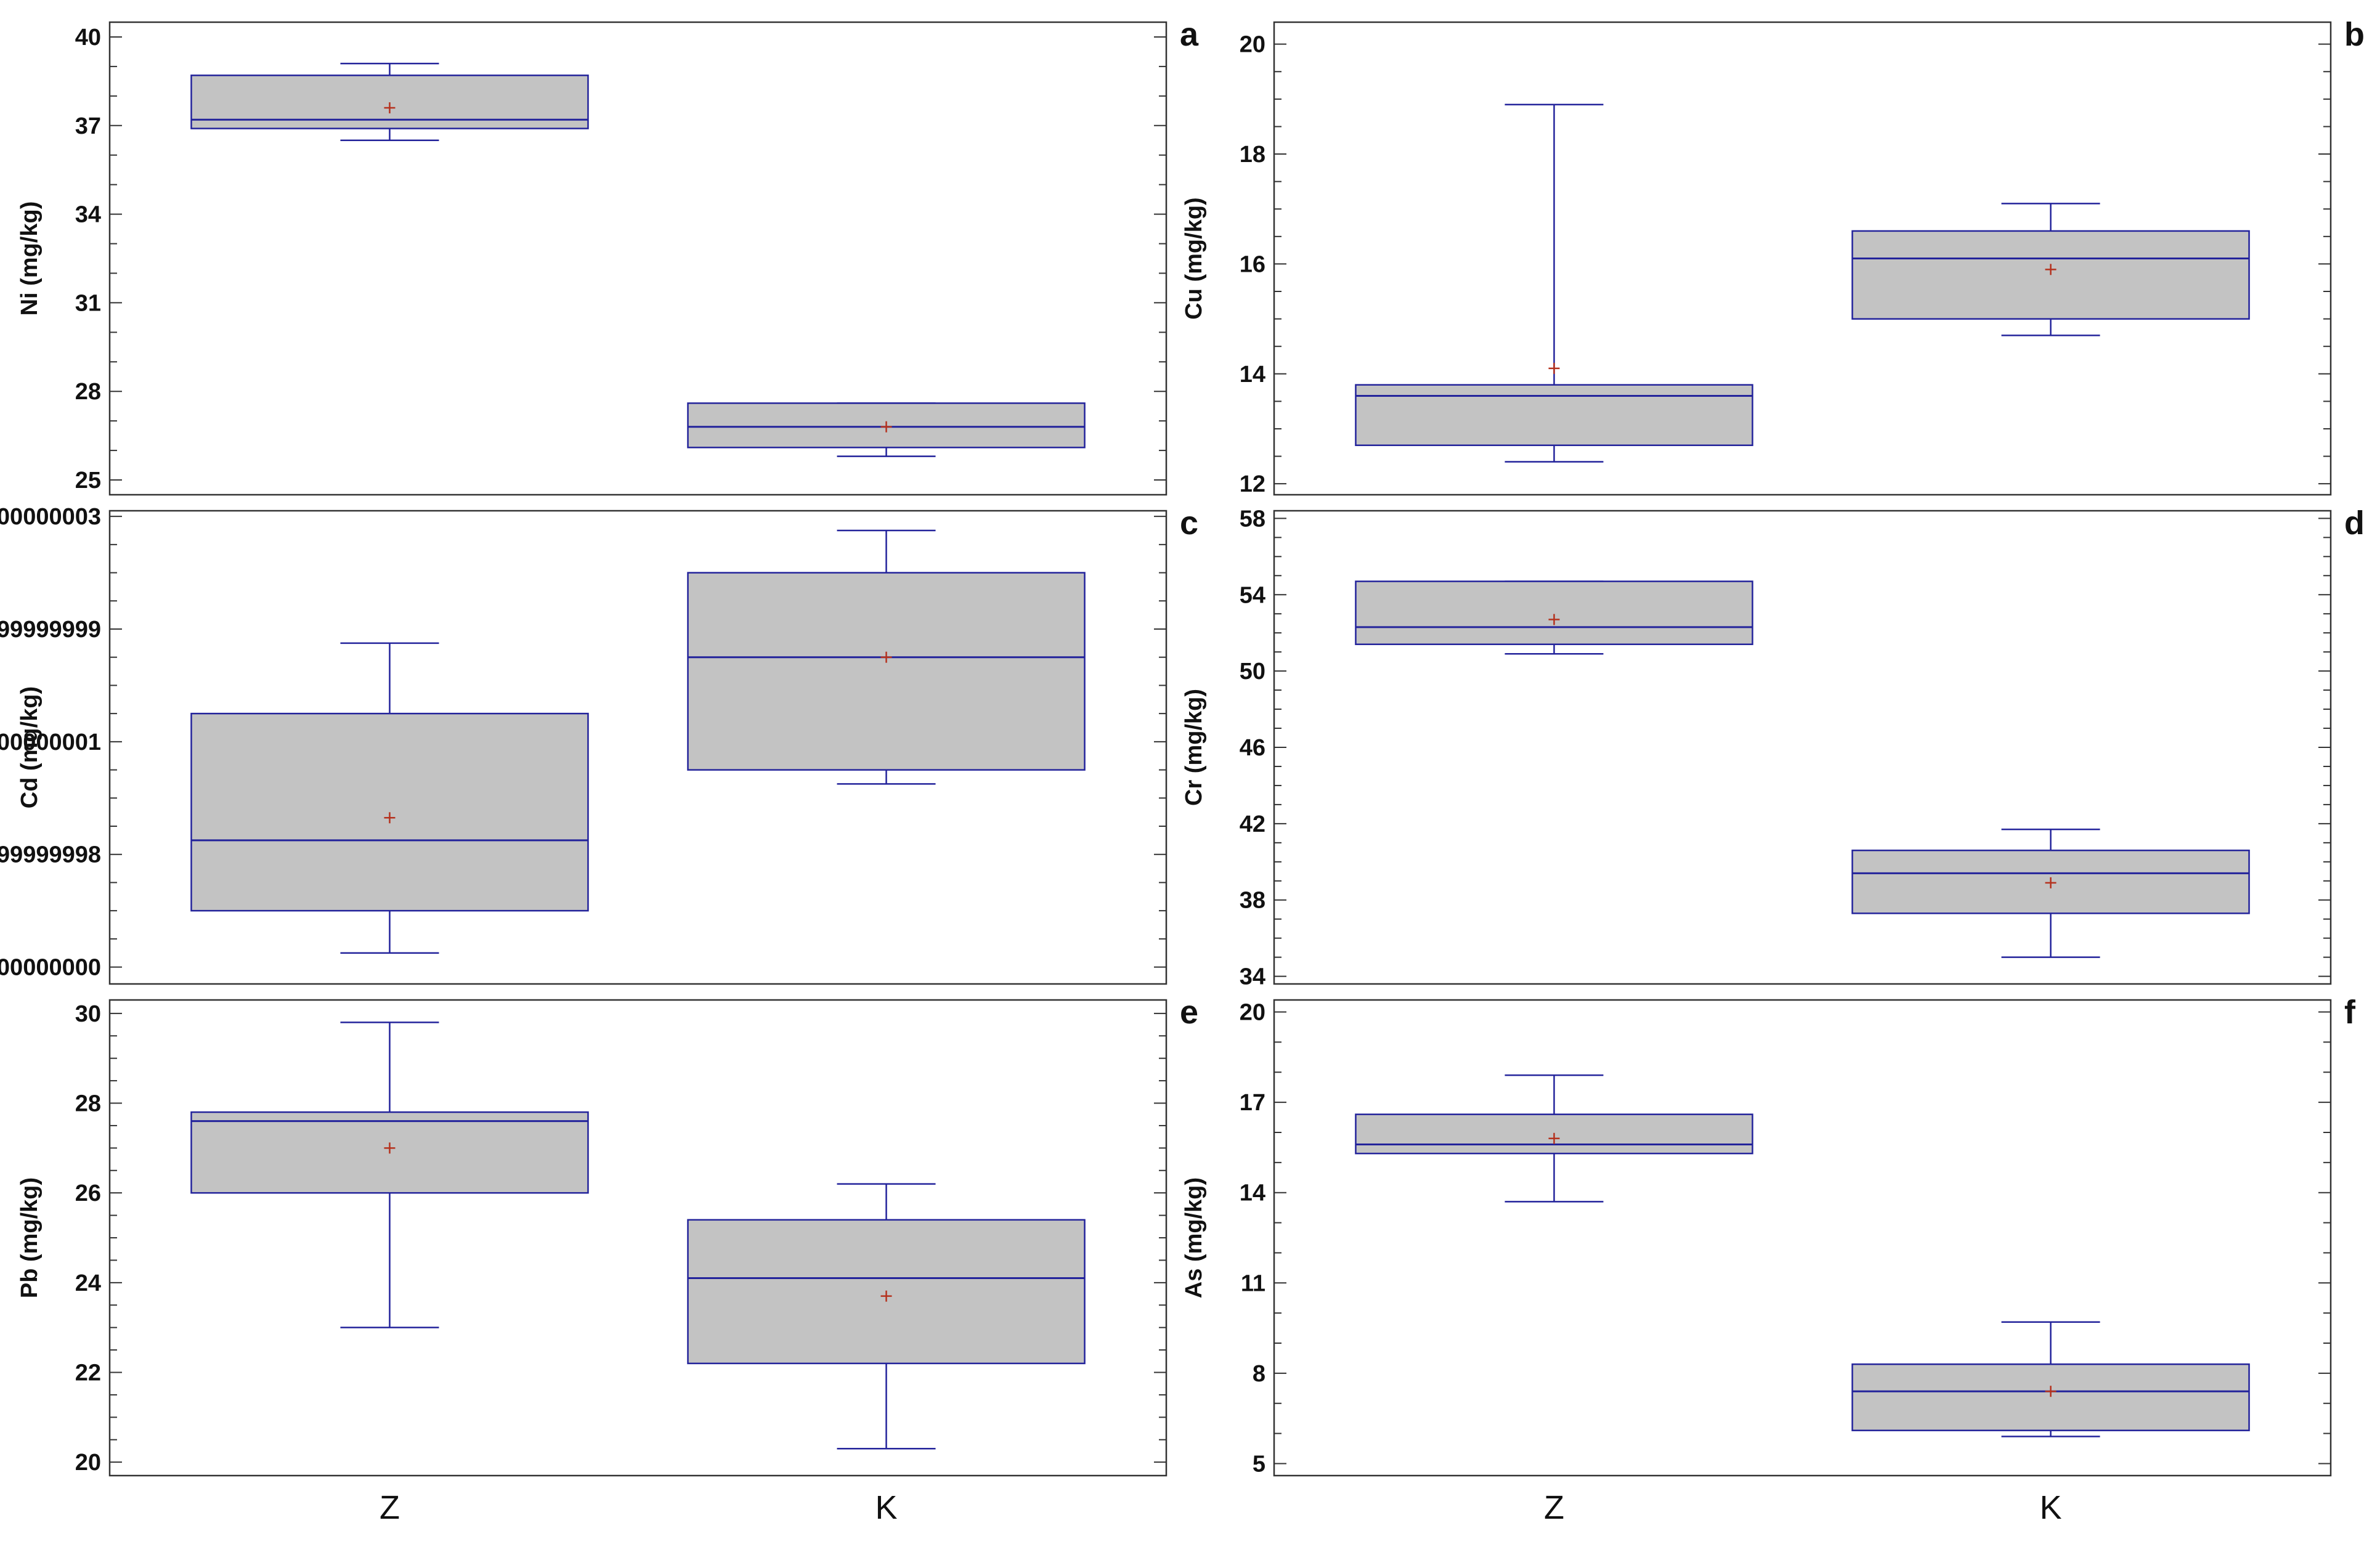 This screenshot has width=2380, height=1552. I want to click on y-axis-label: Cr (mg/kg), so click(1194, 747).